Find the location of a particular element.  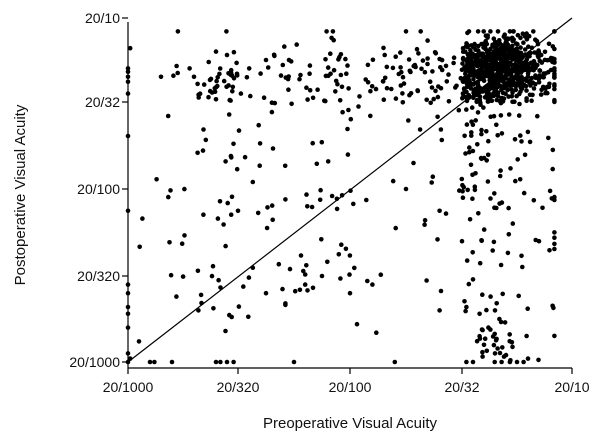

x-tick-label: 20/32 is located at coordinates (461, 387).